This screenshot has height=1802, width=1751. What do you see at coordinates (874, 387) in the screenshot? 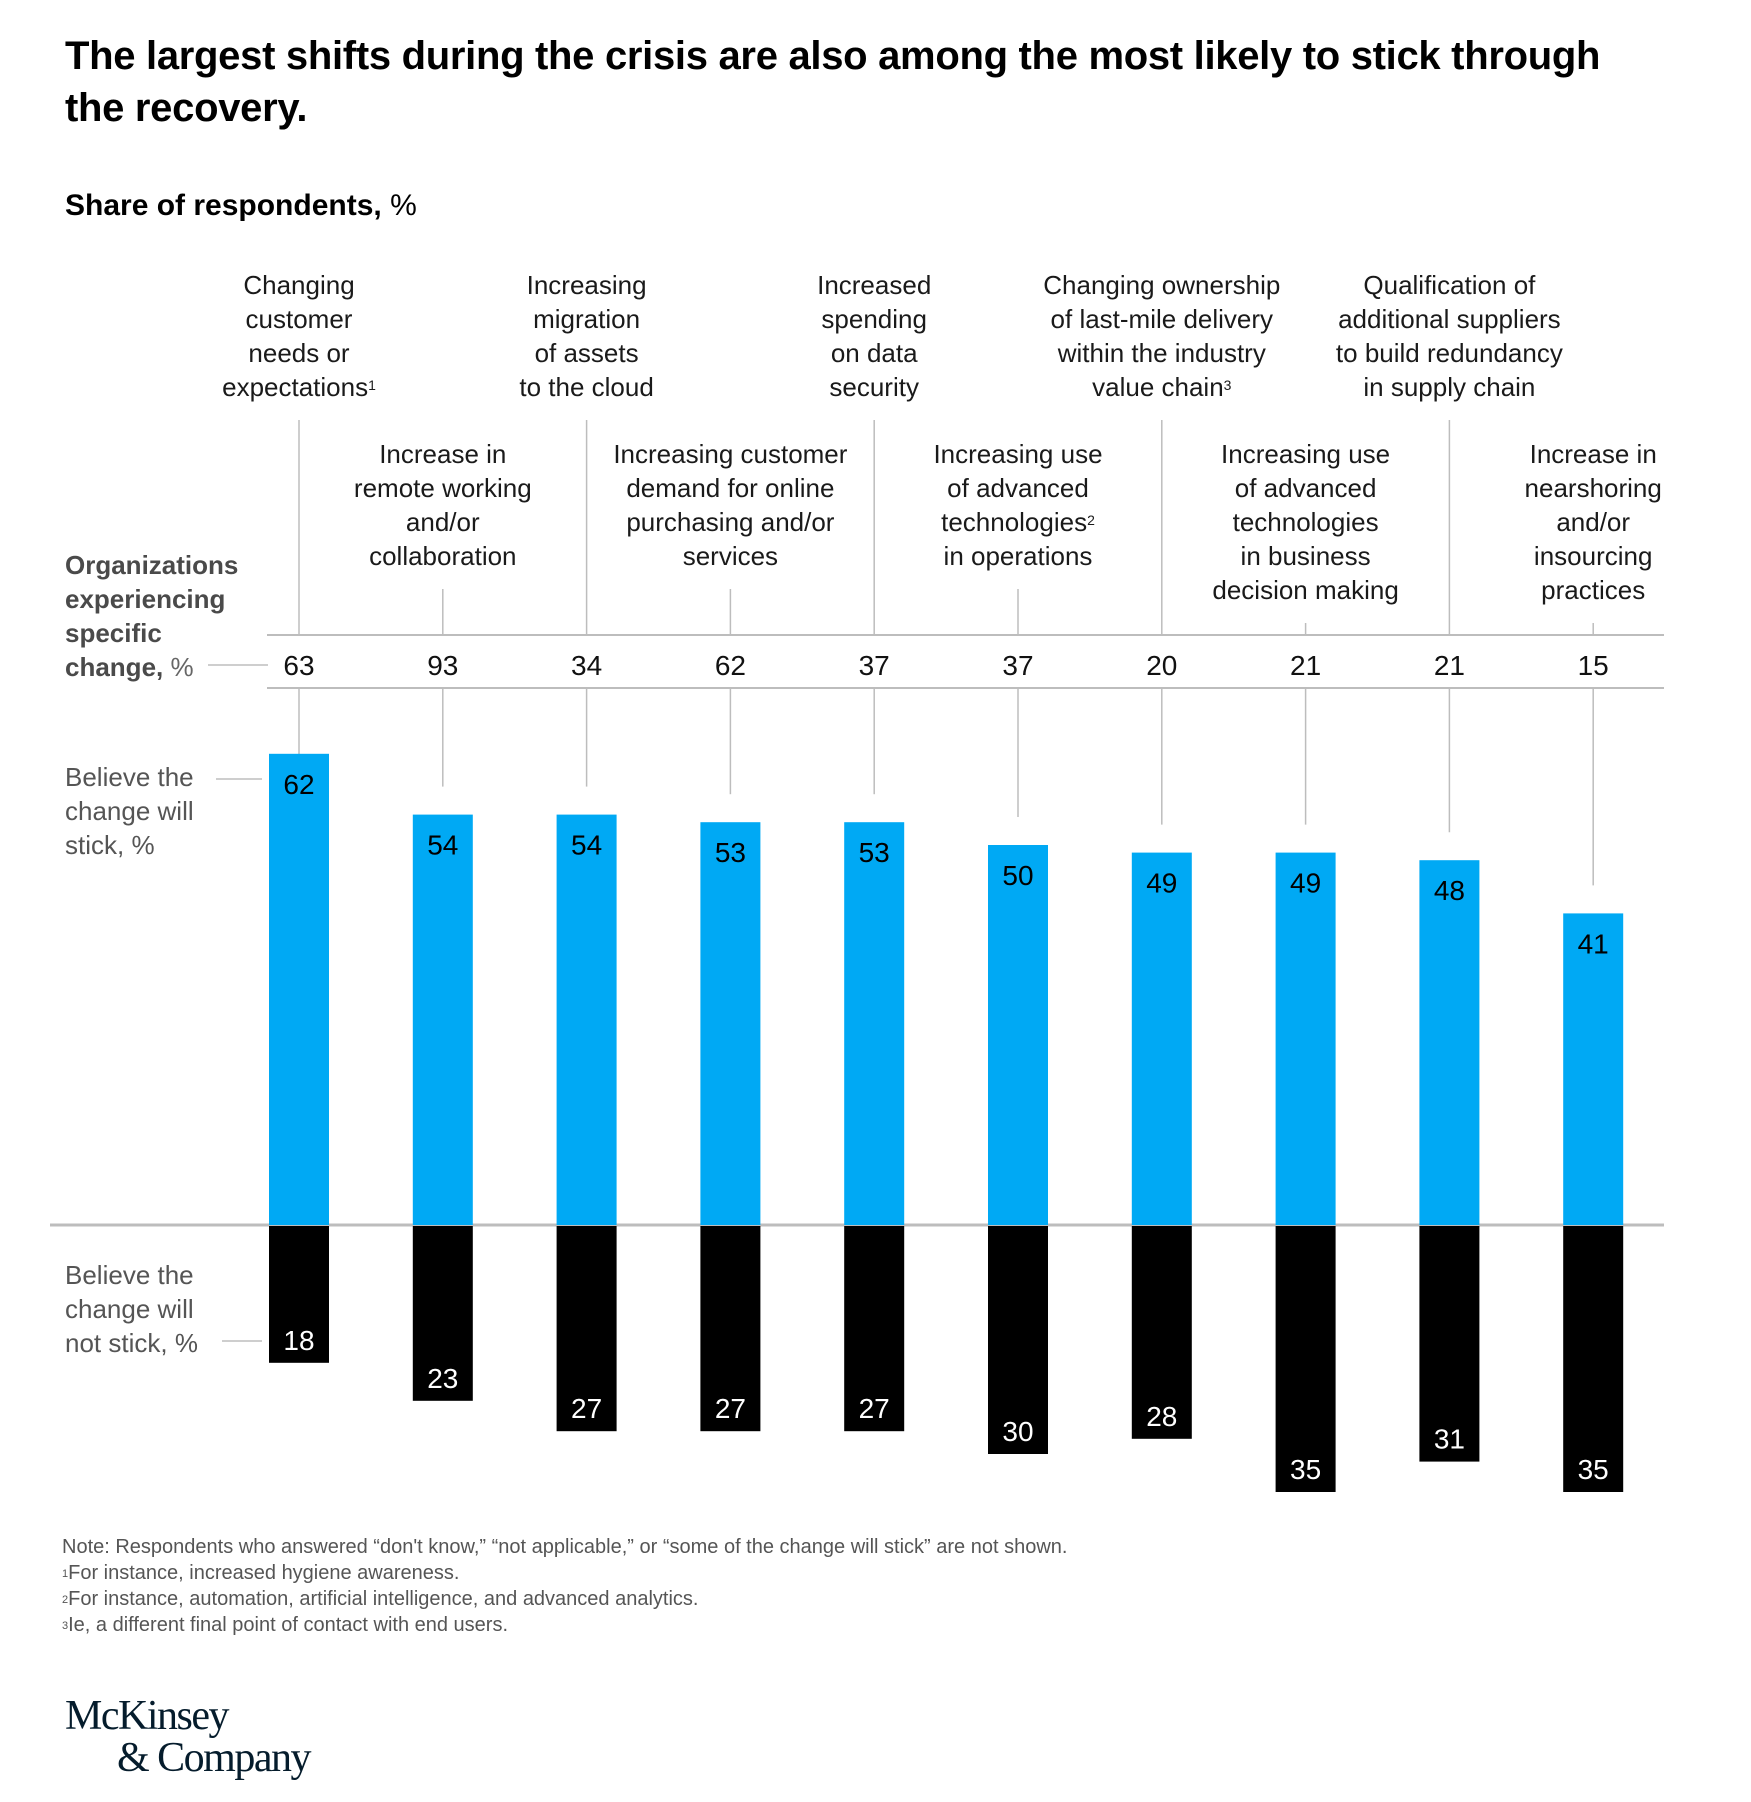
I see `category-label-line: security` at bounding box center [874, 387].